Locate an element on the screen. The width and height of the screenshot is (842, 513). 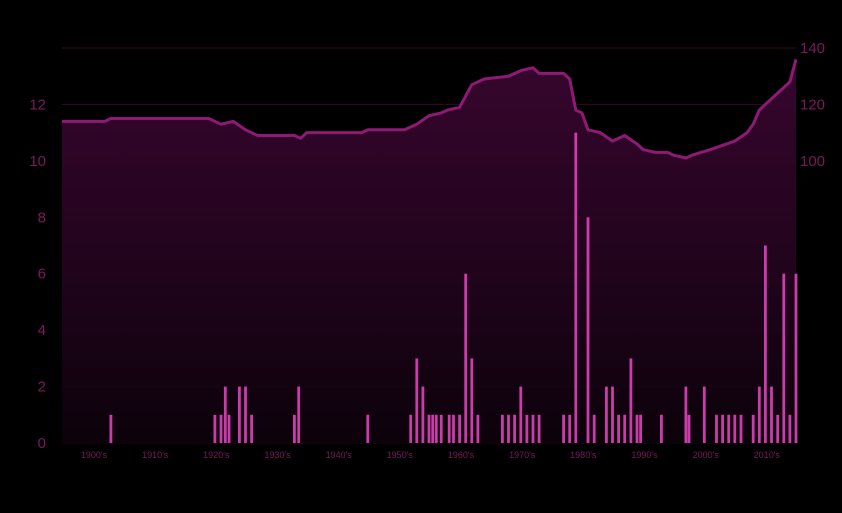
x-tick-label: 2000's is located at coordinates (706, 455).